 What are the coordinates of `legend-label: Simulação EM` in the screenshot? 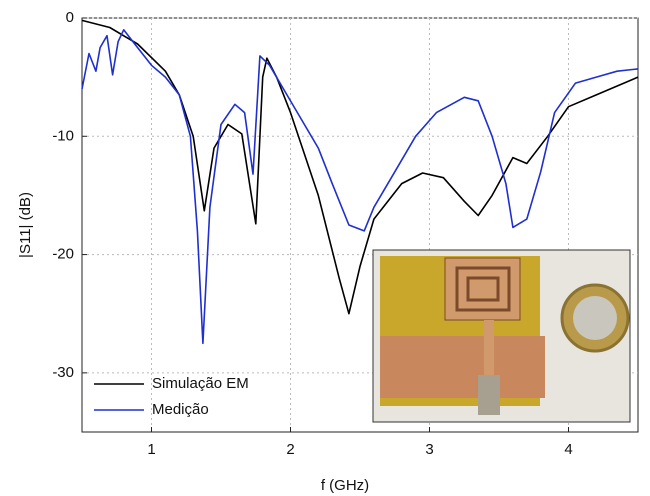 It's located at (200, 383).